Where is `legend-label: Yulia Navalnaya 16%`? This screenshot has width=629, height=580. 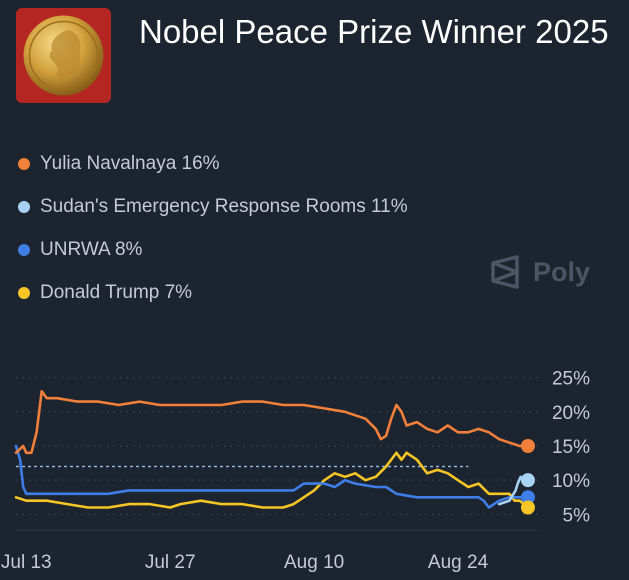
legend-label: Yulia Navalnaya 16% is located at coordinates (130, 163).